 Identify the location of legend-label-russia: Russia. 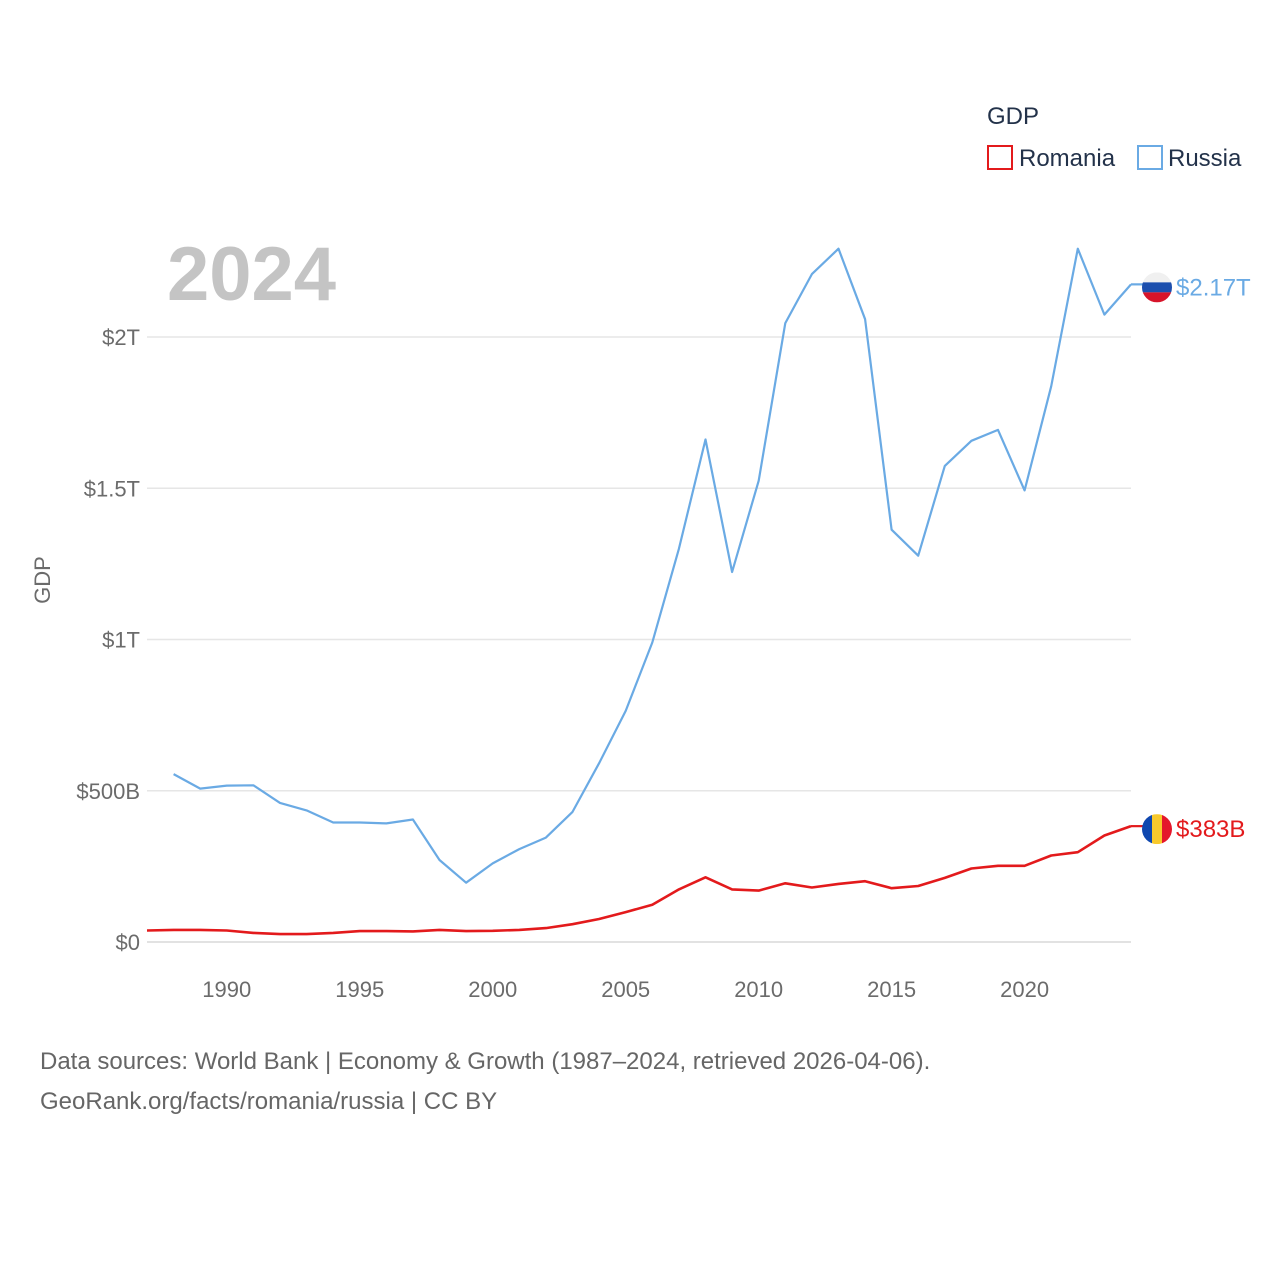
(1205, 158).